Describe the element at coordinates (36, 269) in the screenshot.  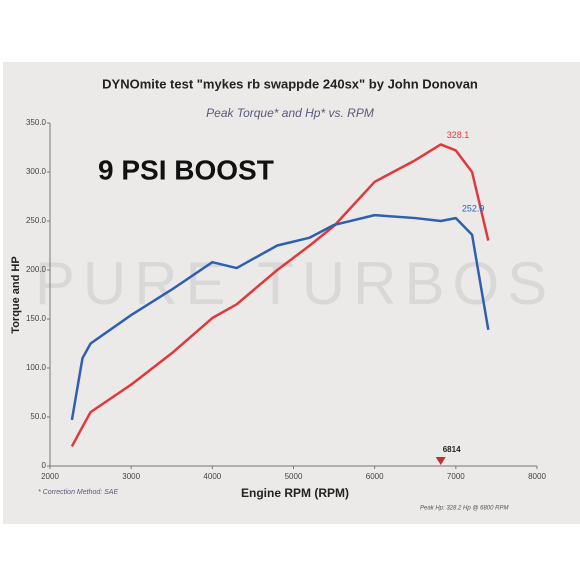
I see `y-tick-label: 200.0` at that location.